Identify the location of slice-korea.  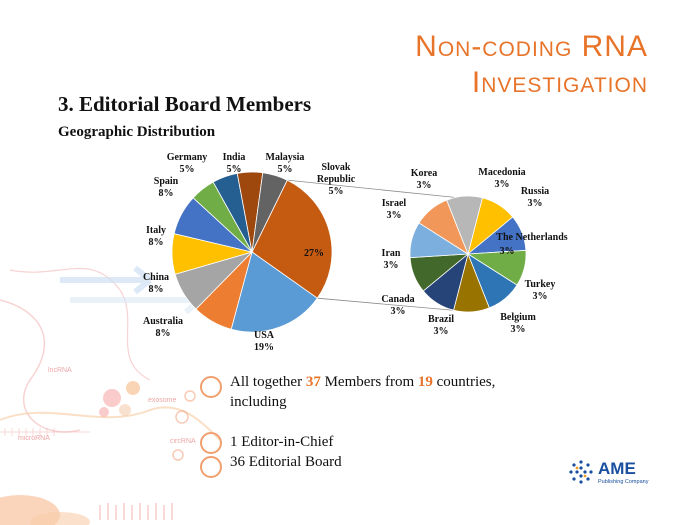
(464, 225).